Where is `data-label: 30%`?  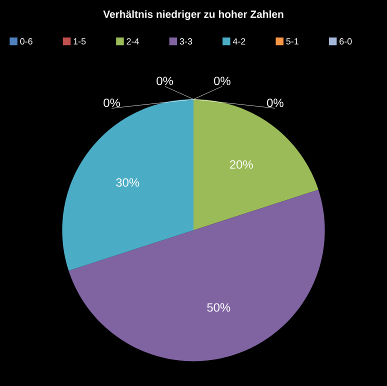
data-label: 30% is located at coordinates (128, 182).